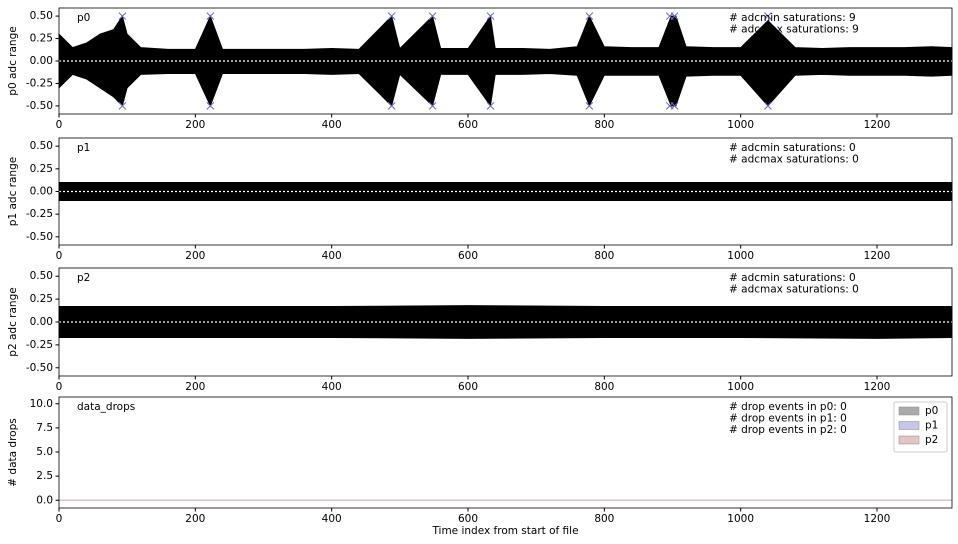 Image resolution: width=958 pixels, height=544 pixels. What do you see at coordinates (504, 531) in the screenshot?
I see `x-axis-label: Time index from start of file` at bounding box center [504, 531].